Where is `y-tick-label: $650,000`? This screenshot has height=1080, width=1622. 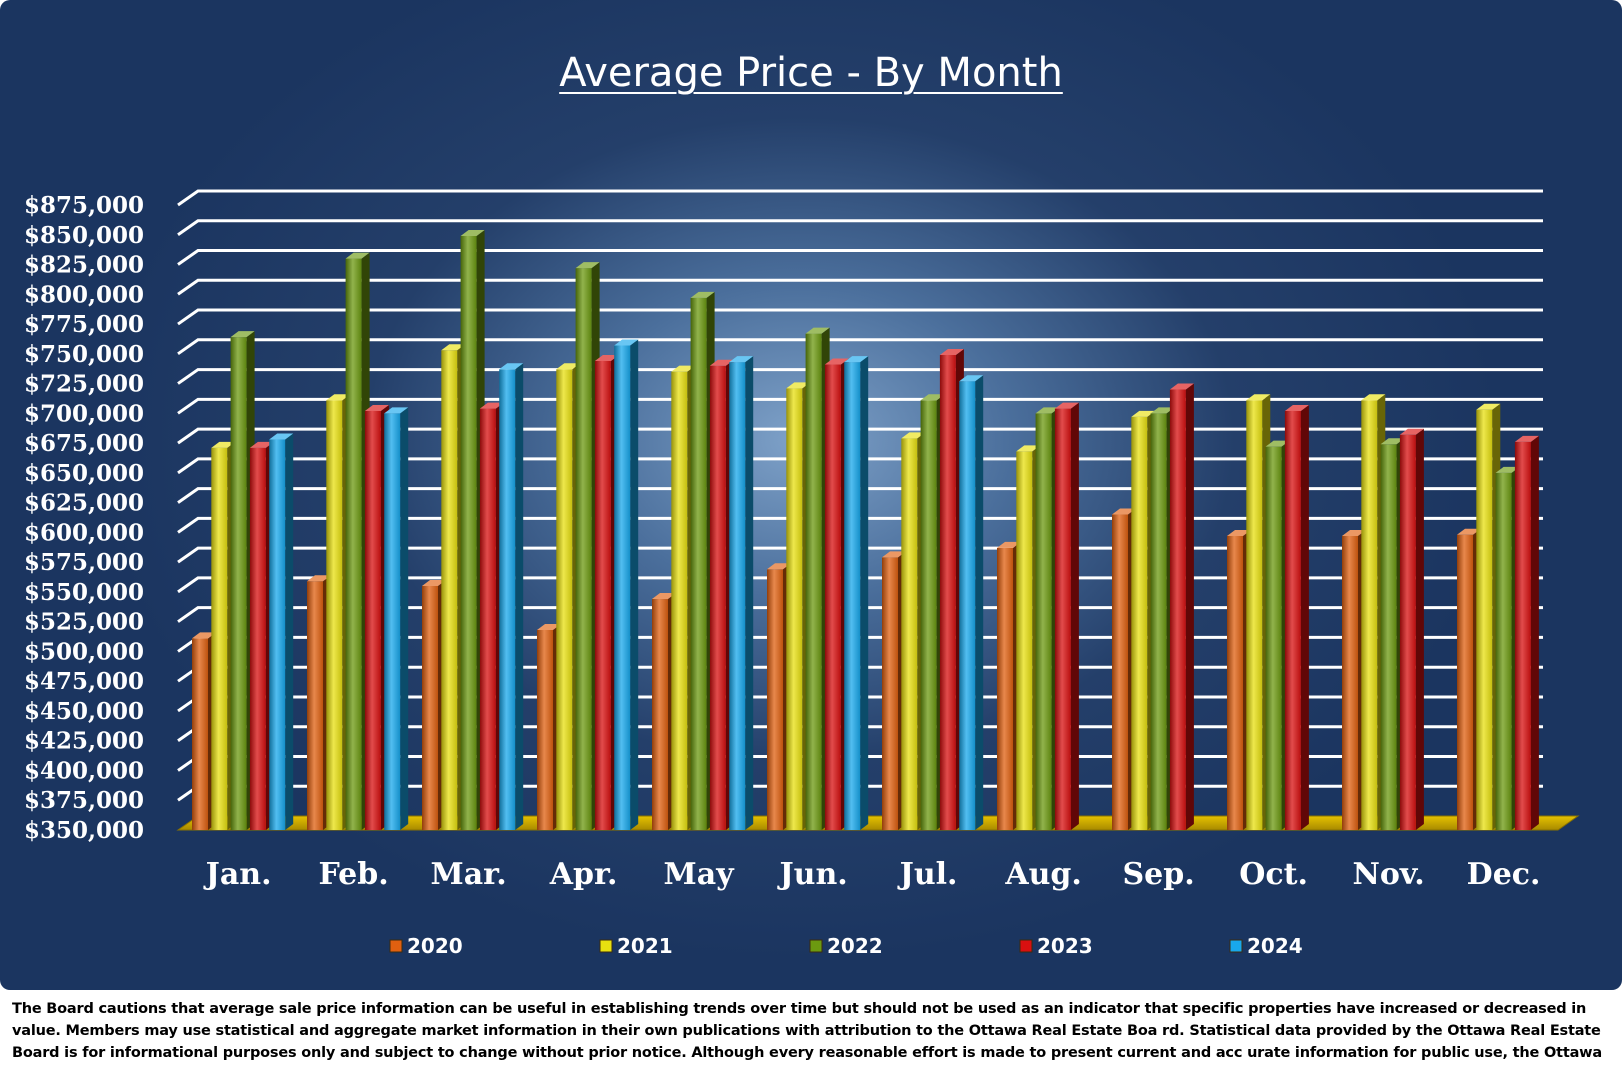
y-tick-label: $650,000 is located at coordinates (84, 473).